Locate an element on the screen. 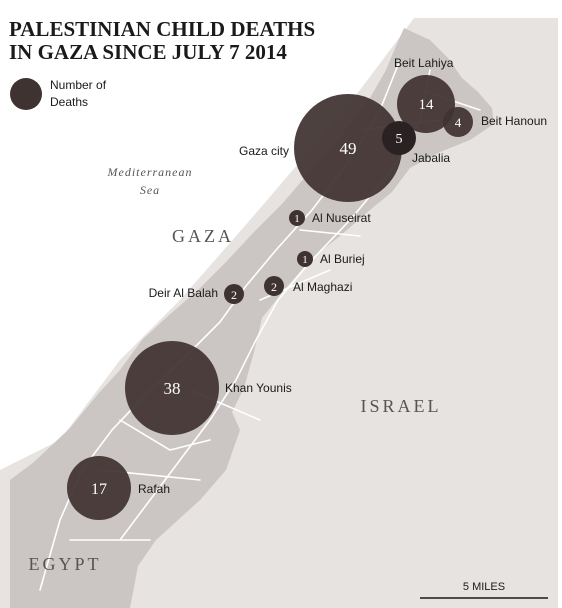  bubble-rafah is located at coordinates (99, 488).